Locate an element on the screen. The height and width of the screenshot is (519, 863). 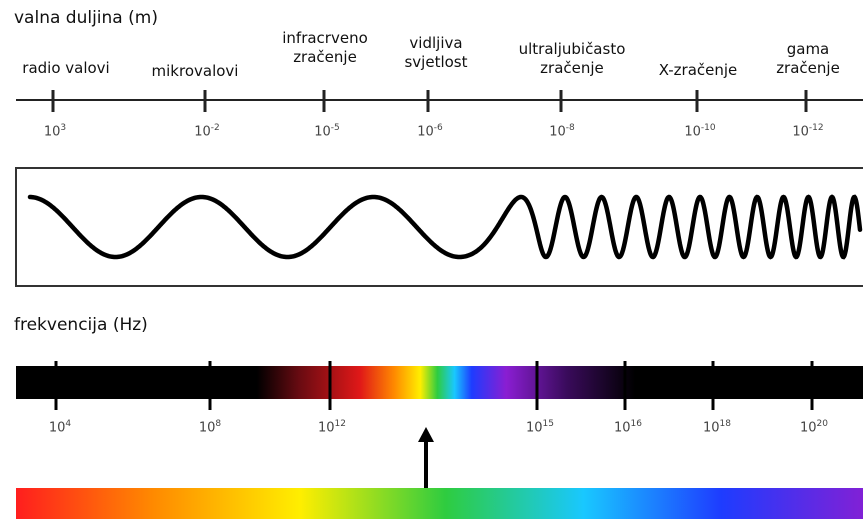
frequency-tick-label: 10²⁰ is located at coordinates (814, 427).